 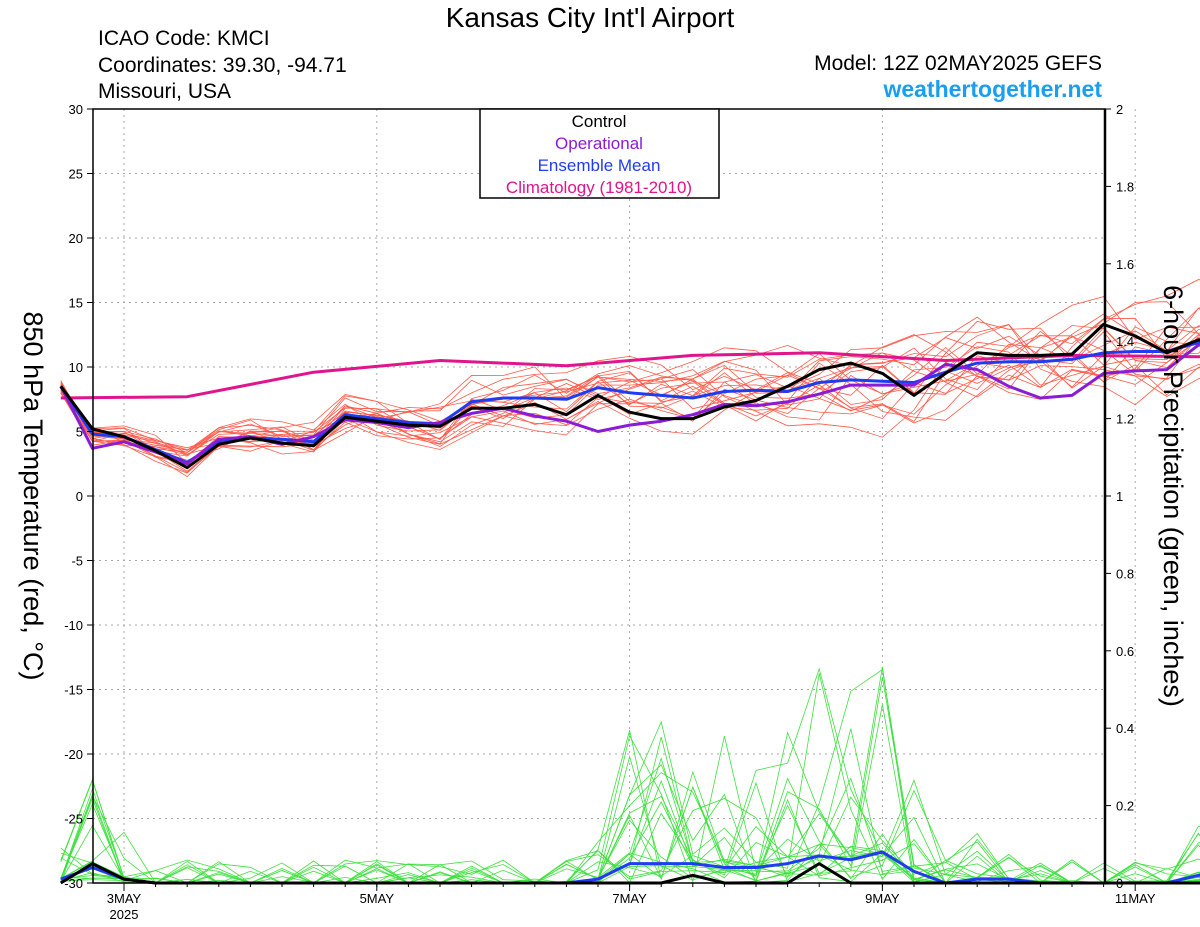 What do you see at coordinates (1135, 898) in the screenshot?
I see `x-tick-label: 11MAY` at bounding box center [1135, 898].